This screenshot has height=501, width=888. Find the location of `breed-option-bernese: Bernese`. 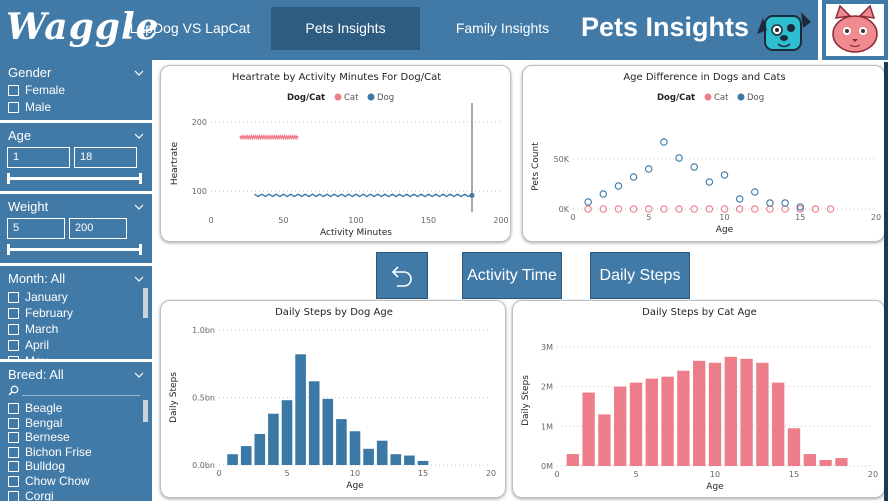

breed-option-bernese: Bernese is located at coordinates (39, 437).